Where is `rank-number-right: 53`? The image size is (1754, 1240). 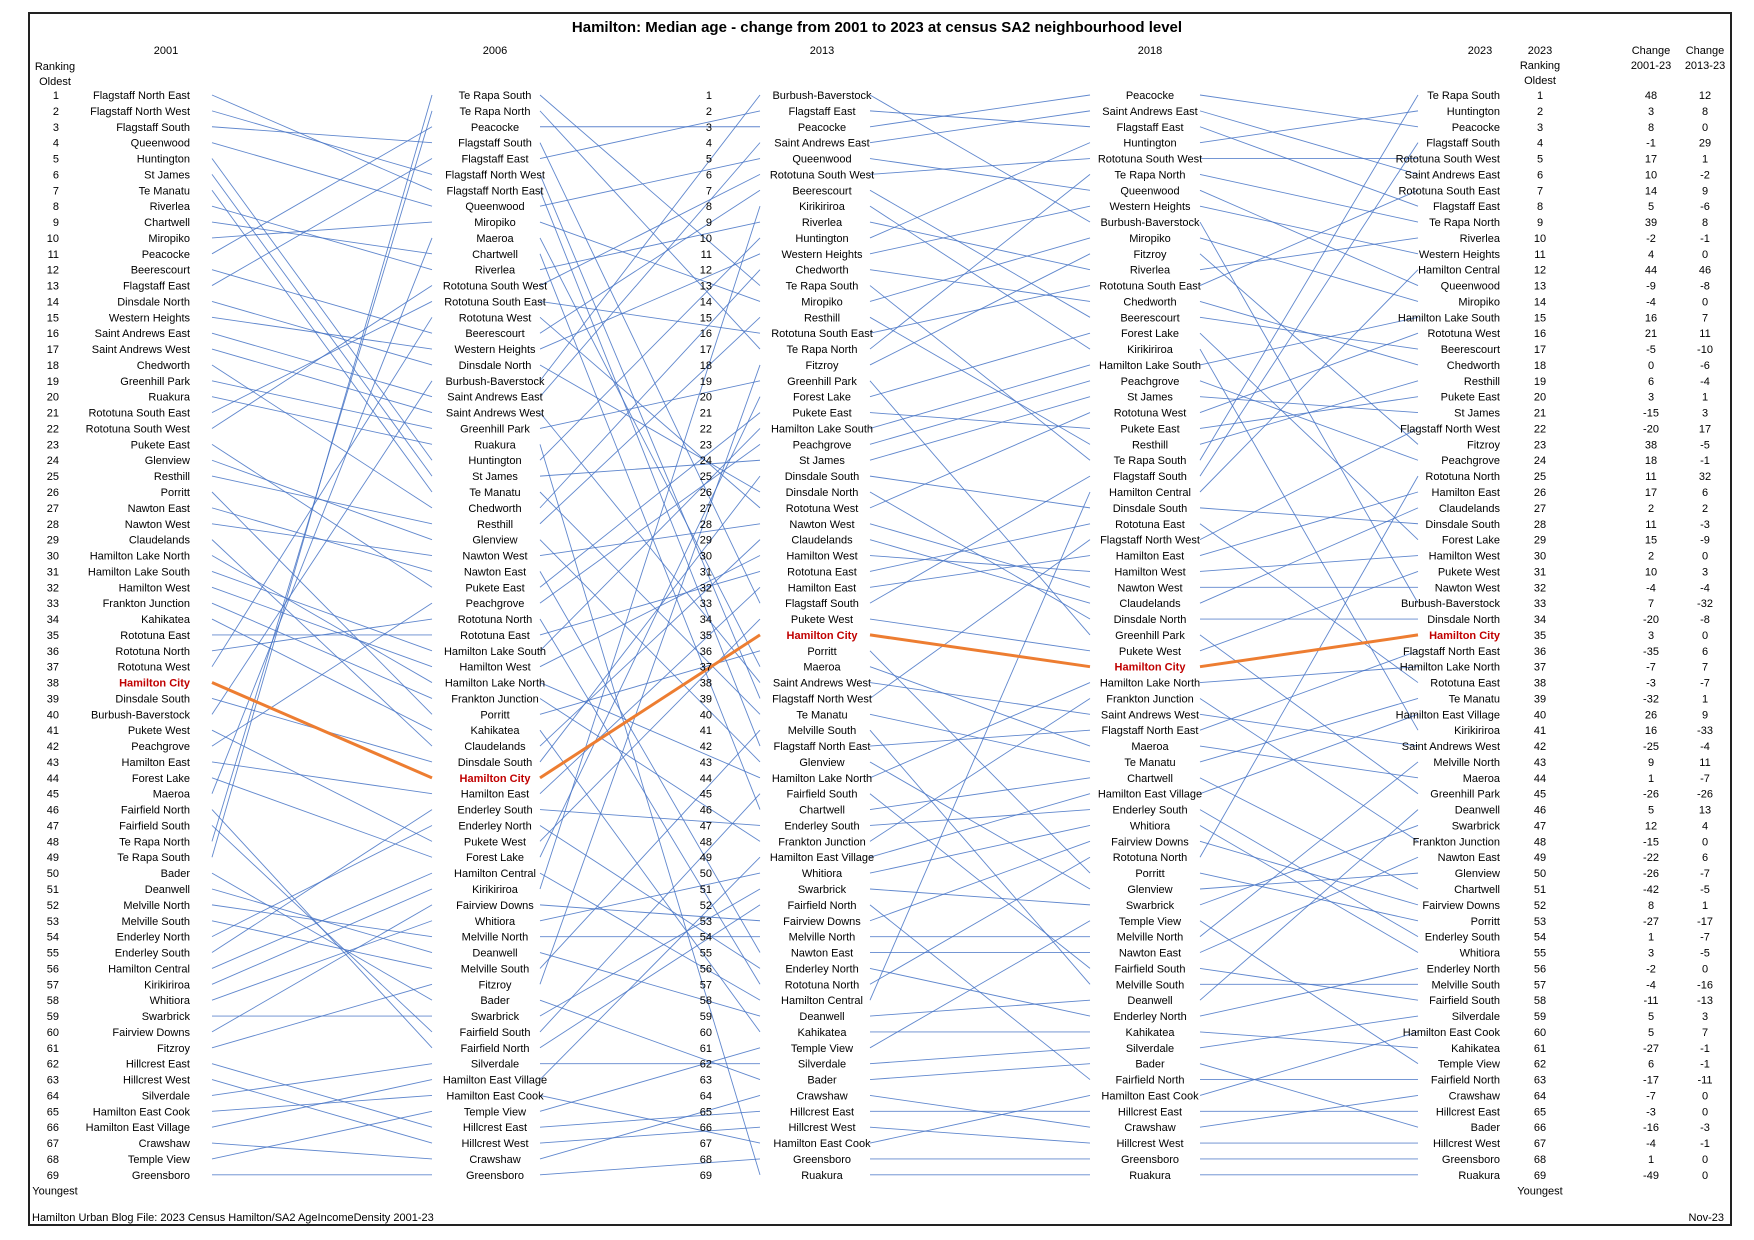 rank-number-right: 53 is located at coordinates (1540, 922).